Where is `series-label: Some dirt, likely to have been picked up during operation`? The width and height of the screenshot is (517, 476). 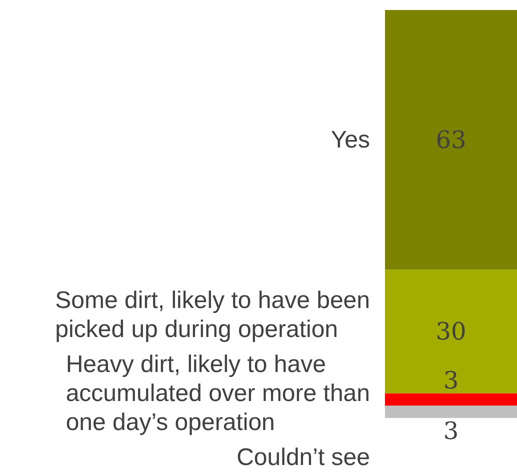 series-label: Some dirt, likely to have been picked up during operation is located at coordinates (212, 315).